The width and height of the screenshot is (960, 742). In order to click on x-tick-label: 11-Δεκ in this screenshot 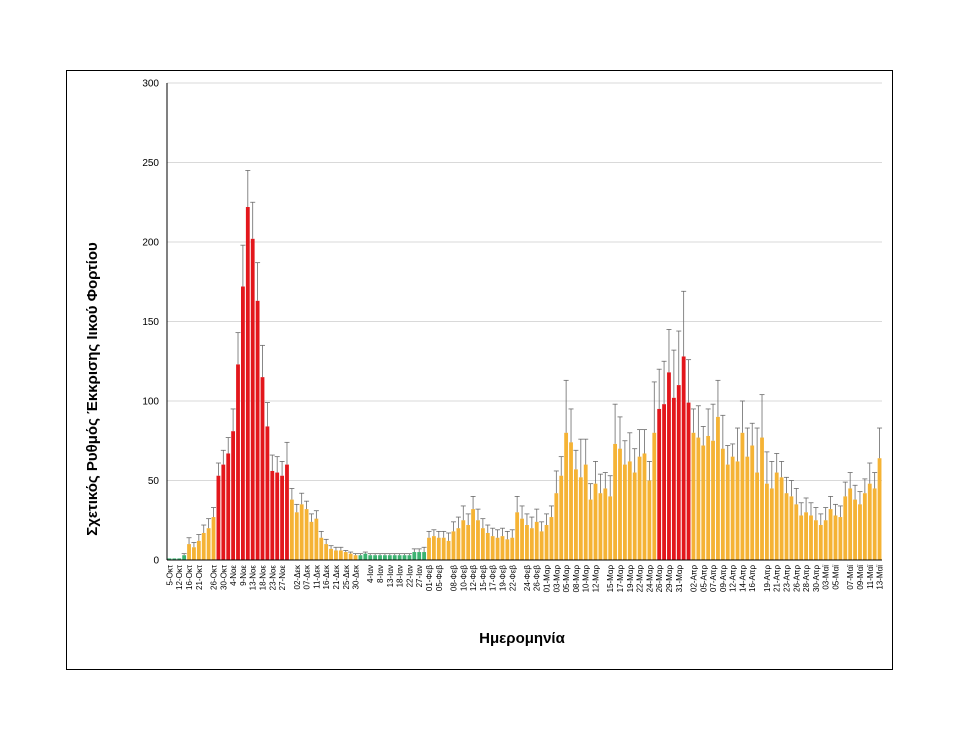, I will do `click(316, 576)`.